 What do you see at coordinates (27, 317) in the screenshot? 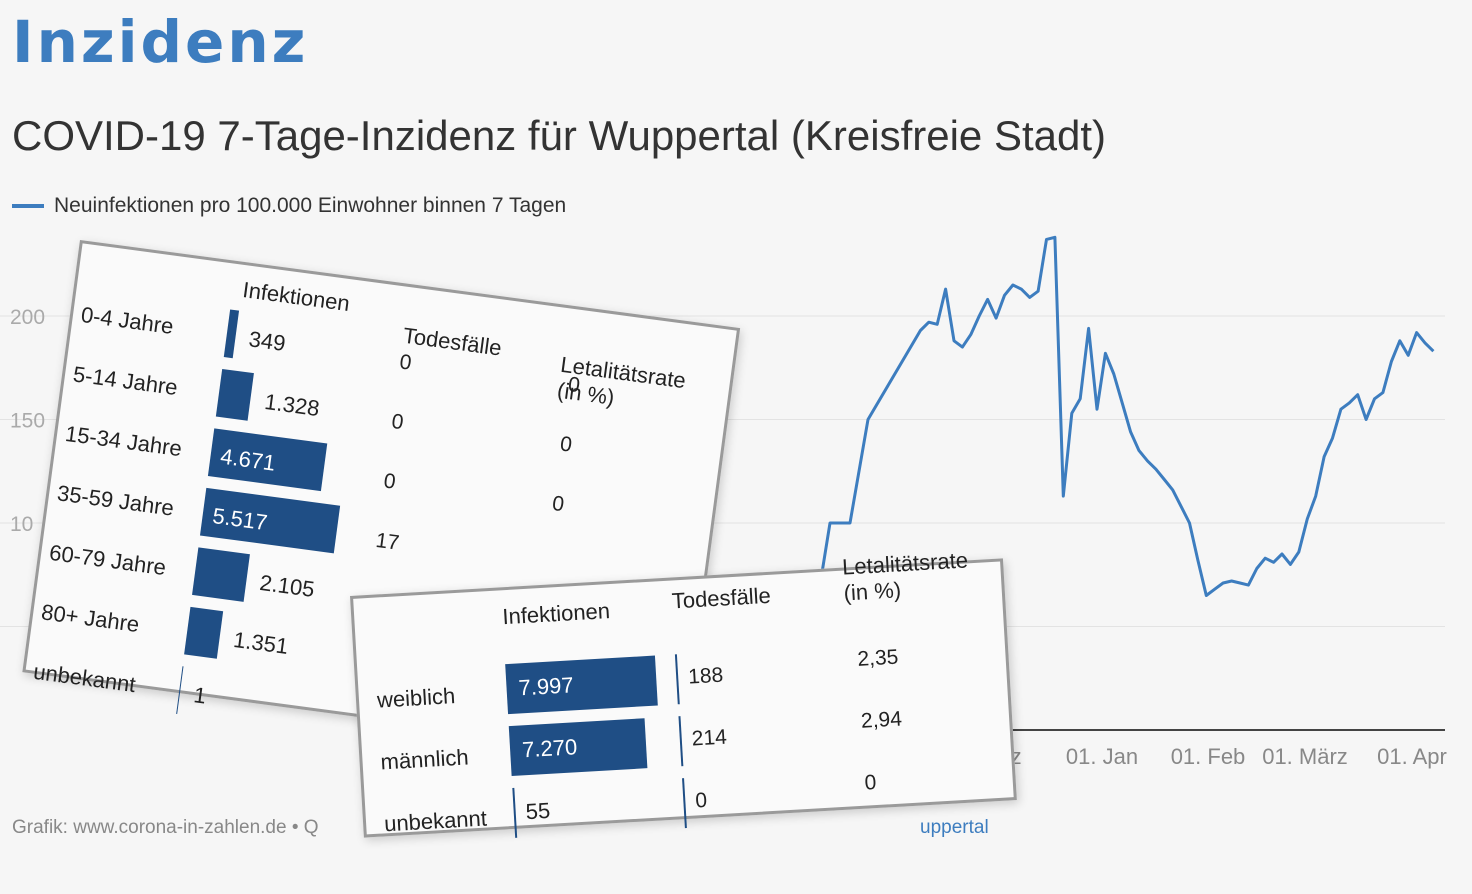
I see `y-tick-label: 200` at bounding box center [27, 317].